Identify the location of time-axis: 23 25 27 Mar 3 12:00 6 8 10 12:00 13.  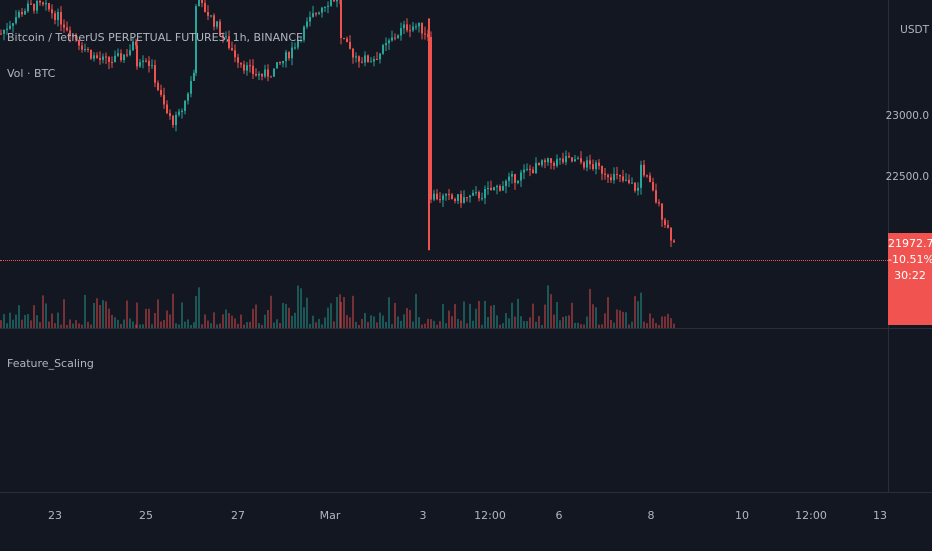
(466, 521).